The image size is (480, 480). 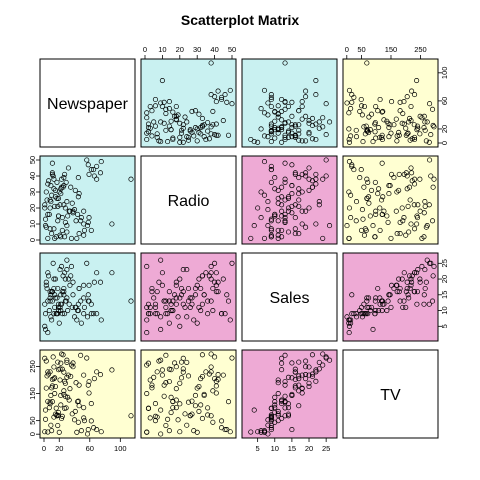 What do you see at coordinates (444, 143) in the screenshot?
I see `tick-label-newspaper-0: 0` at bounding box center [444, 143].